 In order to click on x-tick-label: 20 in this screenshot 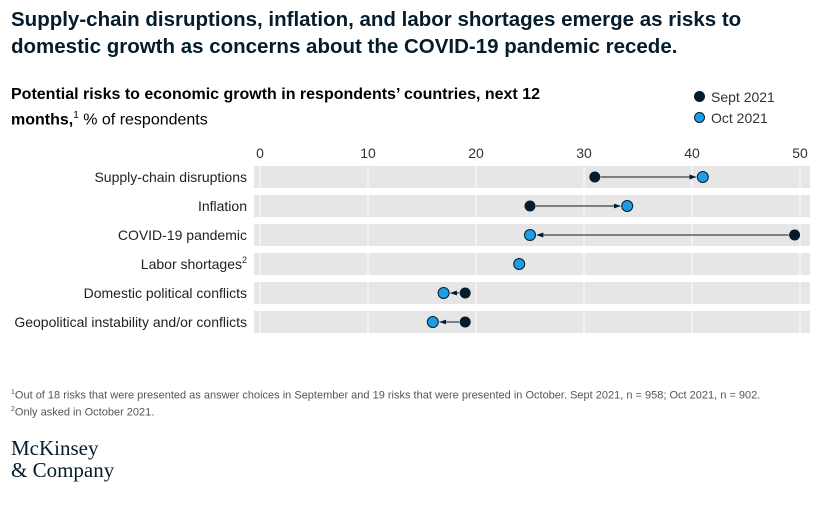, I will do `click(476, 153)`.